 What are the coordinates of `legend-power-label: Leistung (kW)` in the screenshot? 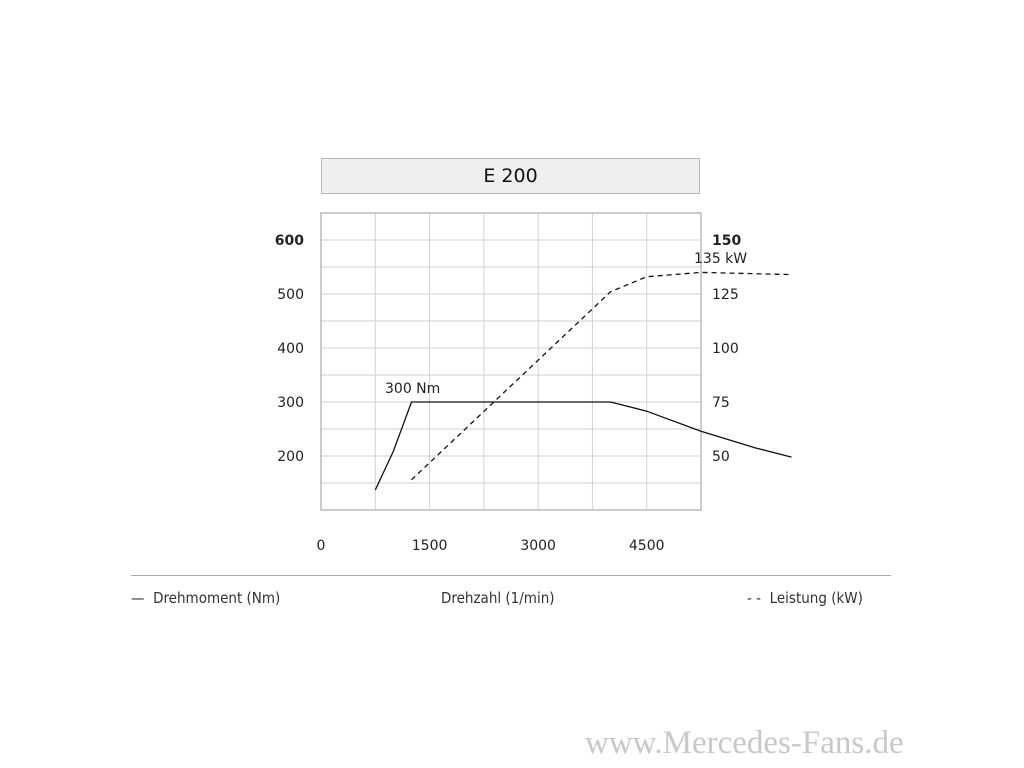 It's located at (816, 598).